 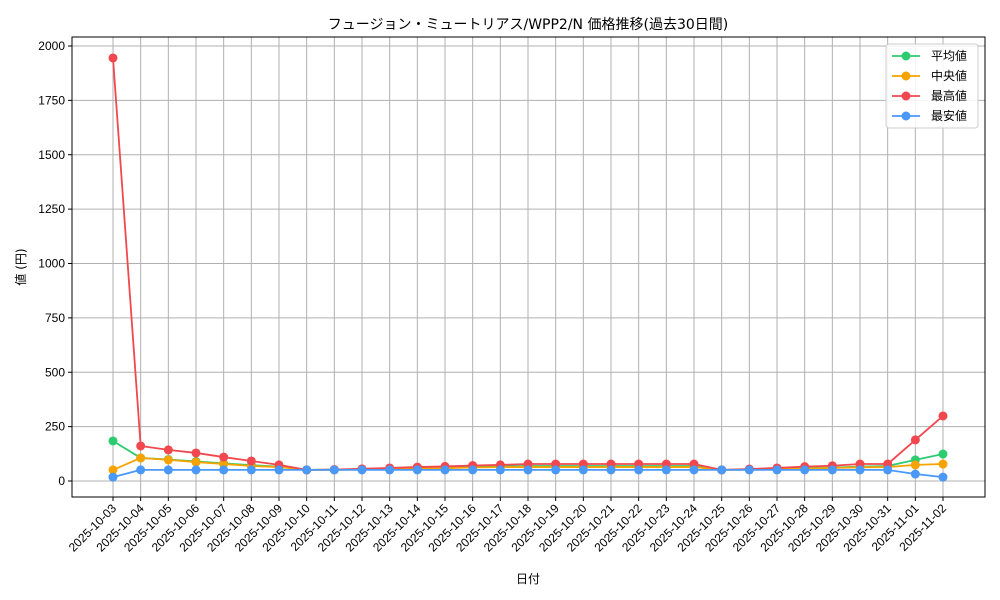 I want to click on y-tick-label: 1250, so click(x=51, y=209).